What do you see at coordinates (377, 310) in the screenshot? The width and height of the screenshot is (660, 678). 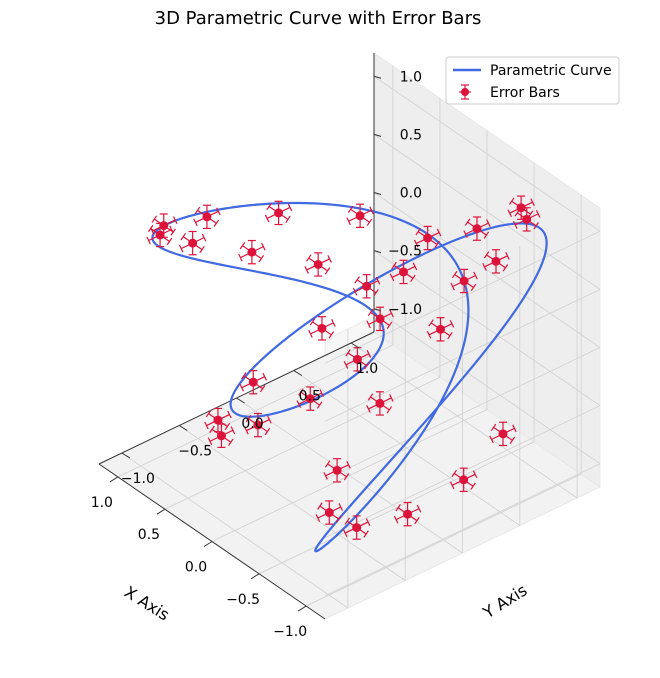 I see `z-tick-mark` at bounding box center [377, 310].